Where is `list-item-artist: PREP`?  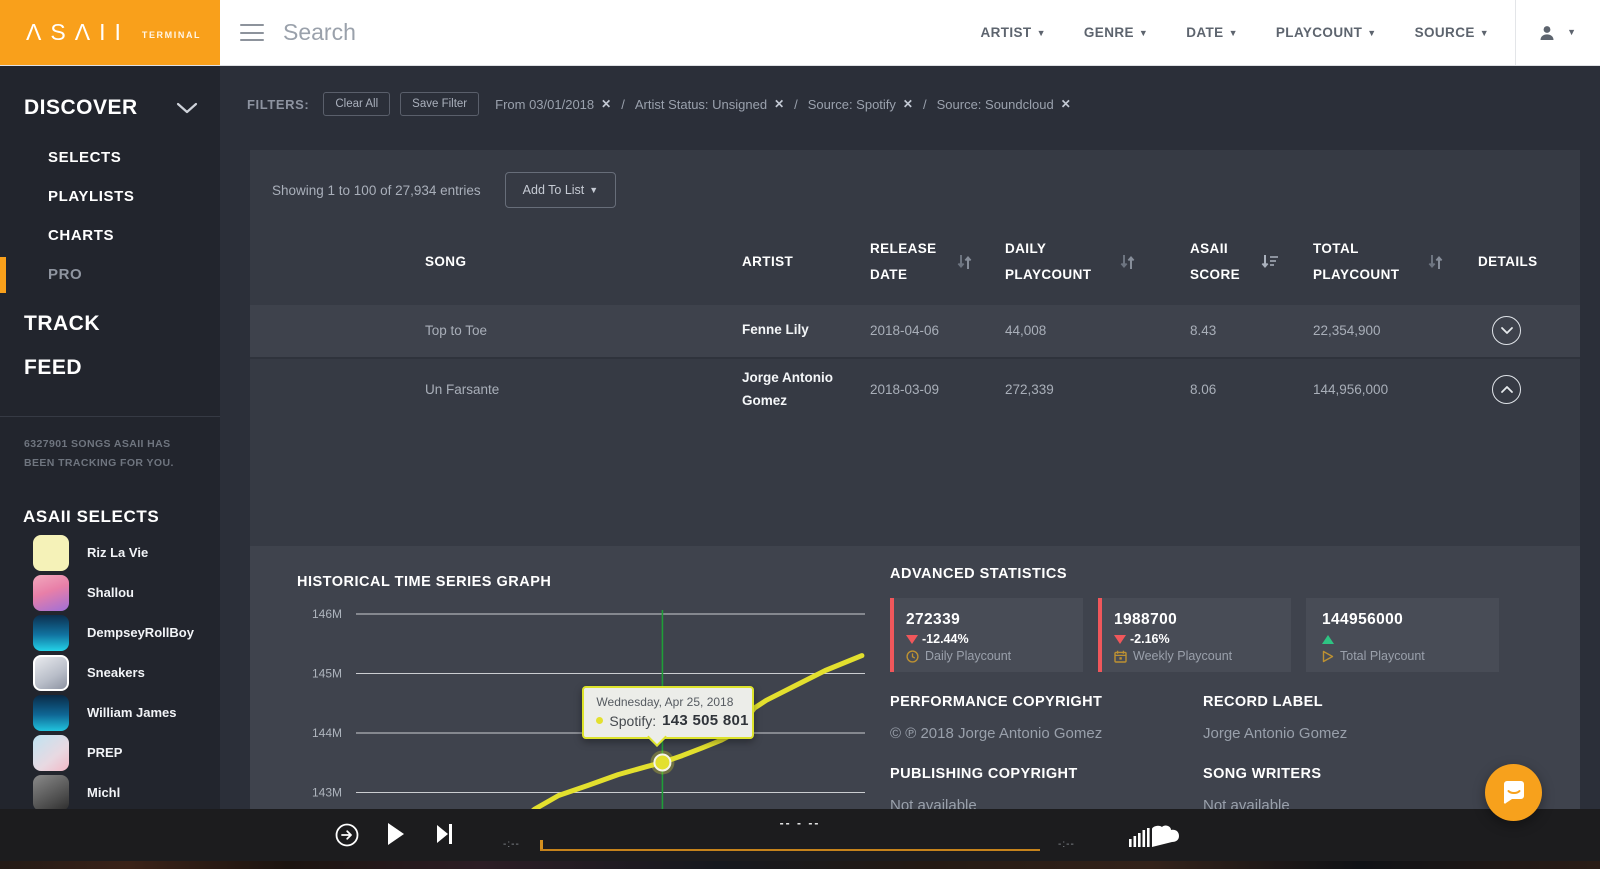
list-item-artist: PREP is located at coordinates (110, 753).